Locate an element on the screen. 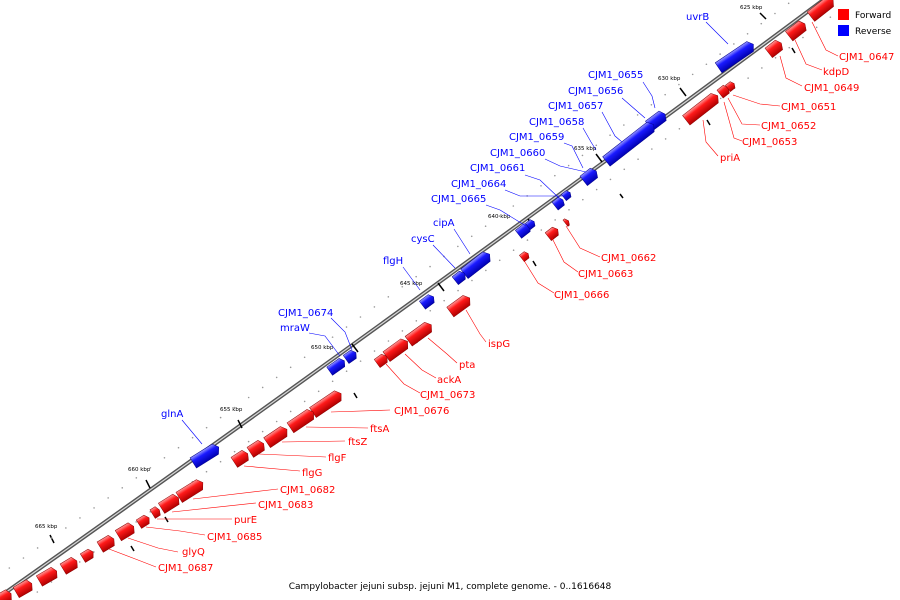 This screenshot has height=600, width=900. gene-label: CJM1_0660 is located at coordinates (517, 153).